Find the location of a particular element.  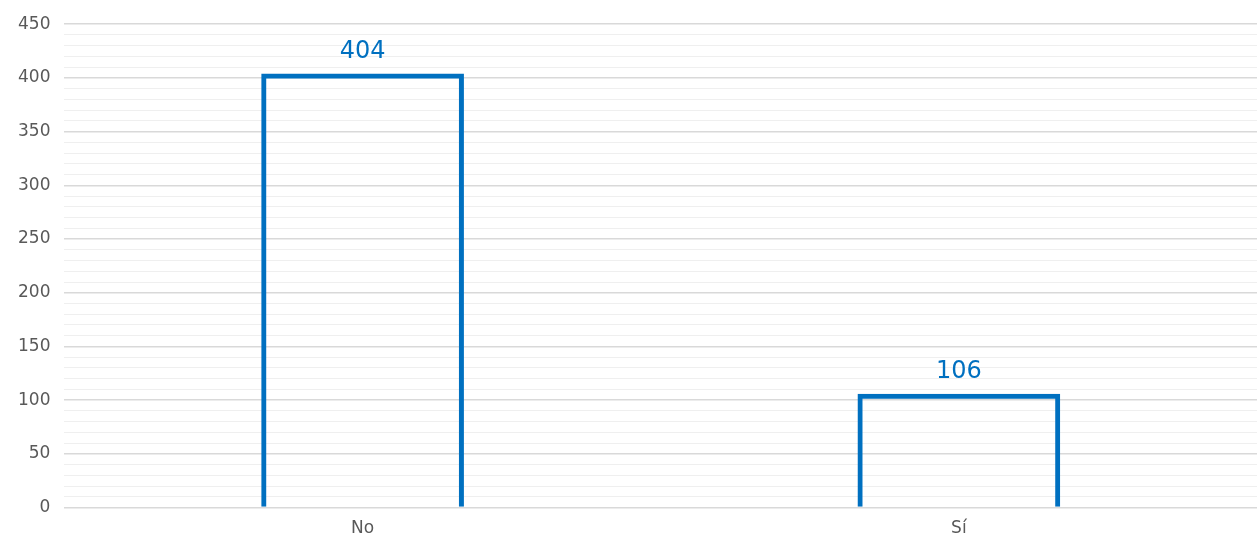

data-label: 106 is located at coordinates (958, 369).